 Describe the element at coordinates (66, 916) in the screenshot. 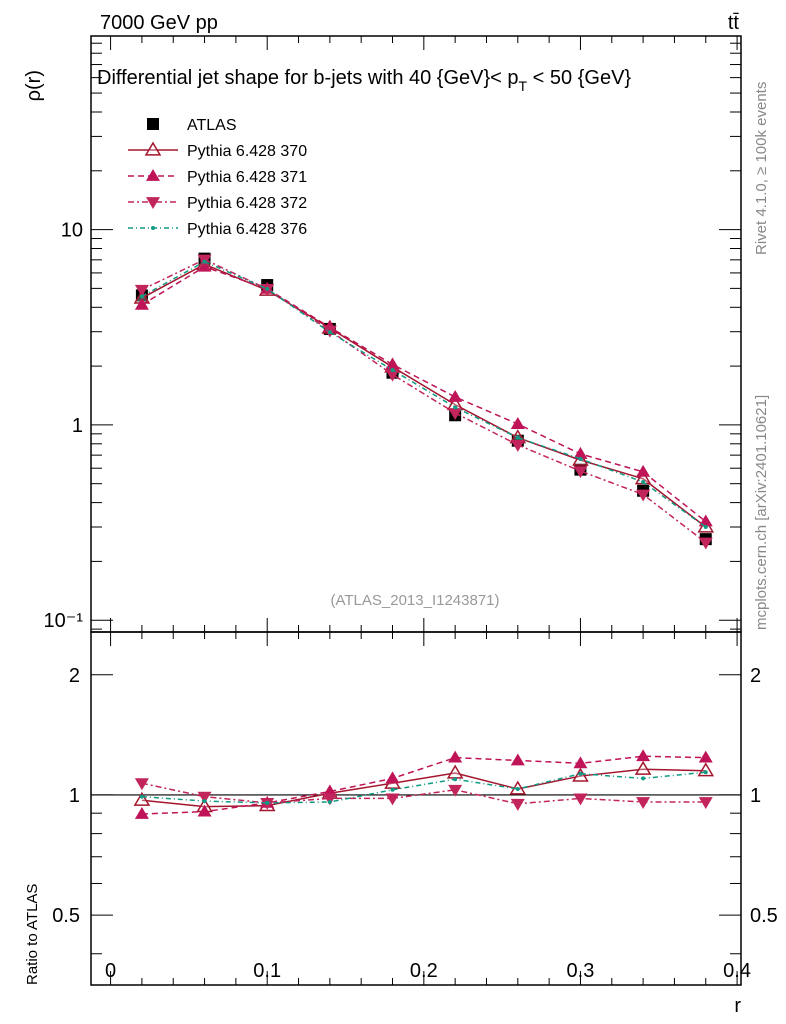

I see `ratio-tick-label: 0.5` at that location.